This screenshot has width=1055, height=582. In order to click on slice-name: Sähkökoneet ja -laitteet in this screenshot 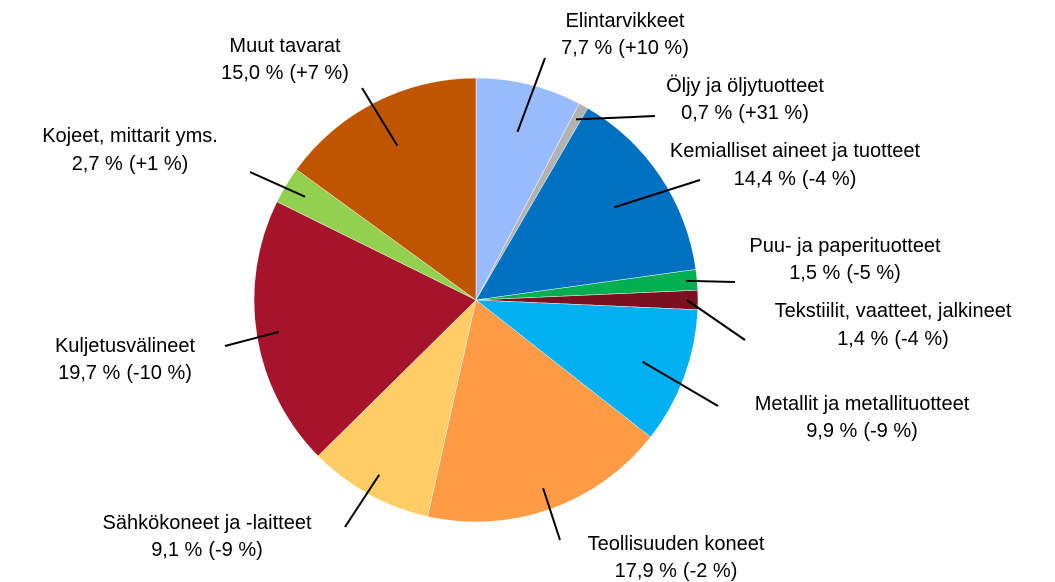, I will do `click(206, 523)`.